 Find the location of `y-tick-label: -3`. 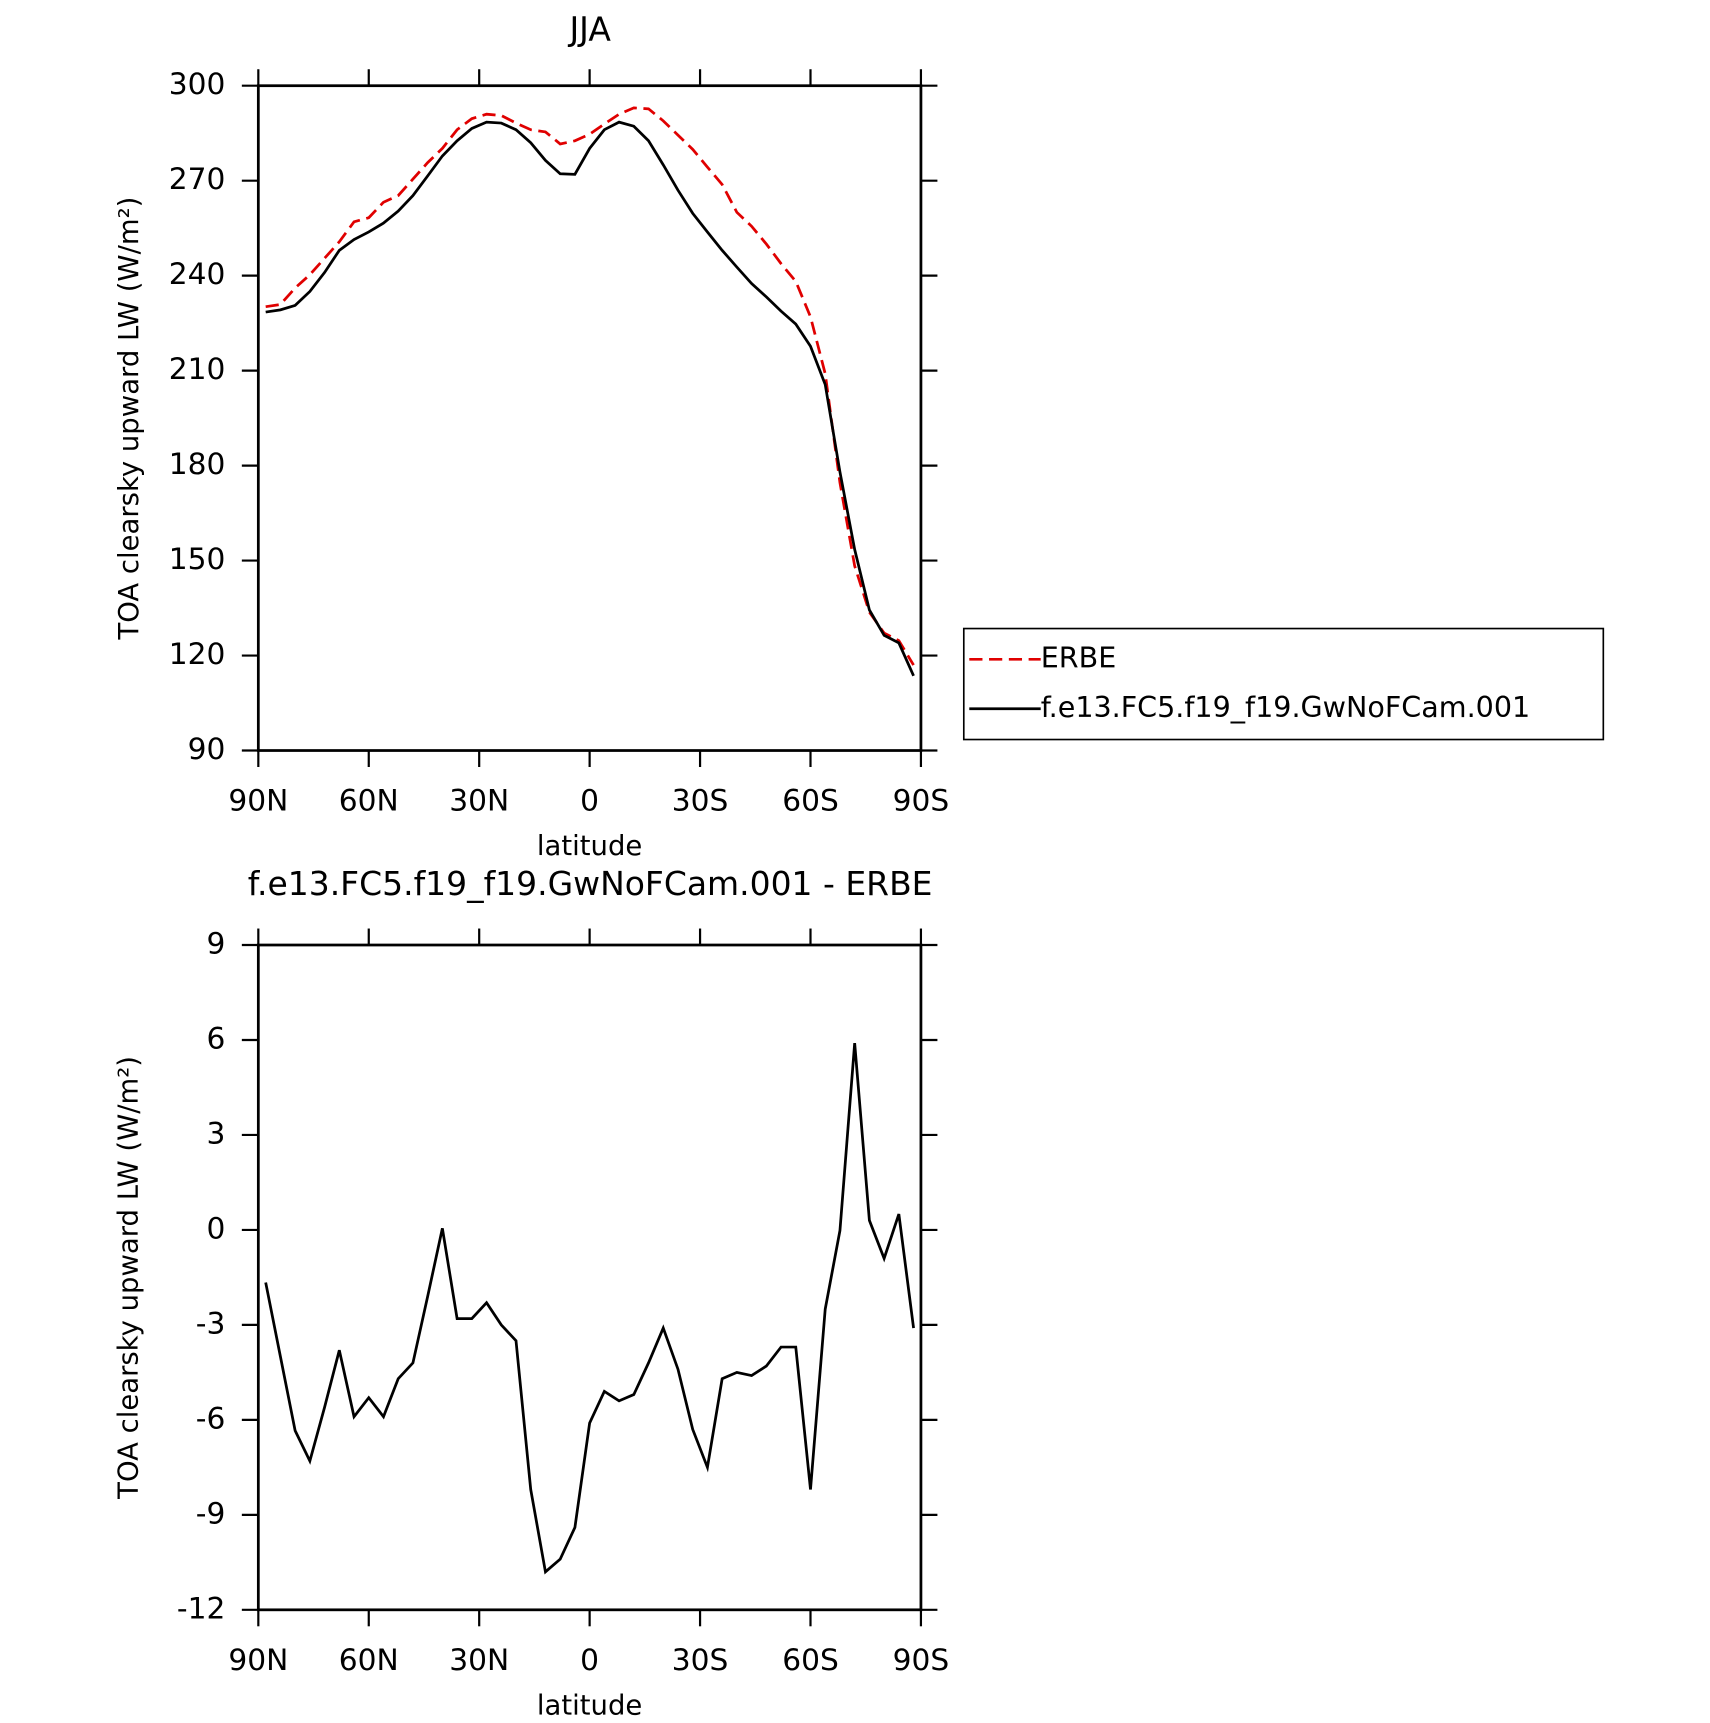

y-tick-label: -3 is located at coordinates (211, 1322).